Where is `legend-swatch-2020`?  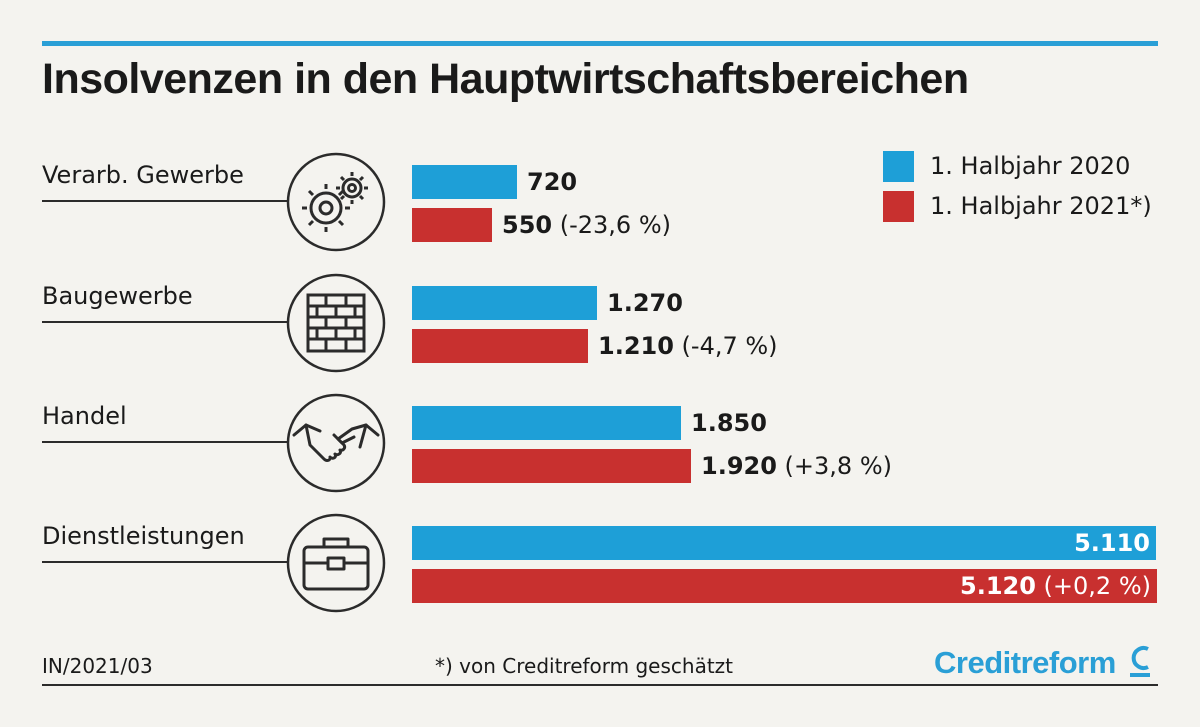
legend-swatch-2020 is located at coordinates (898, 166).